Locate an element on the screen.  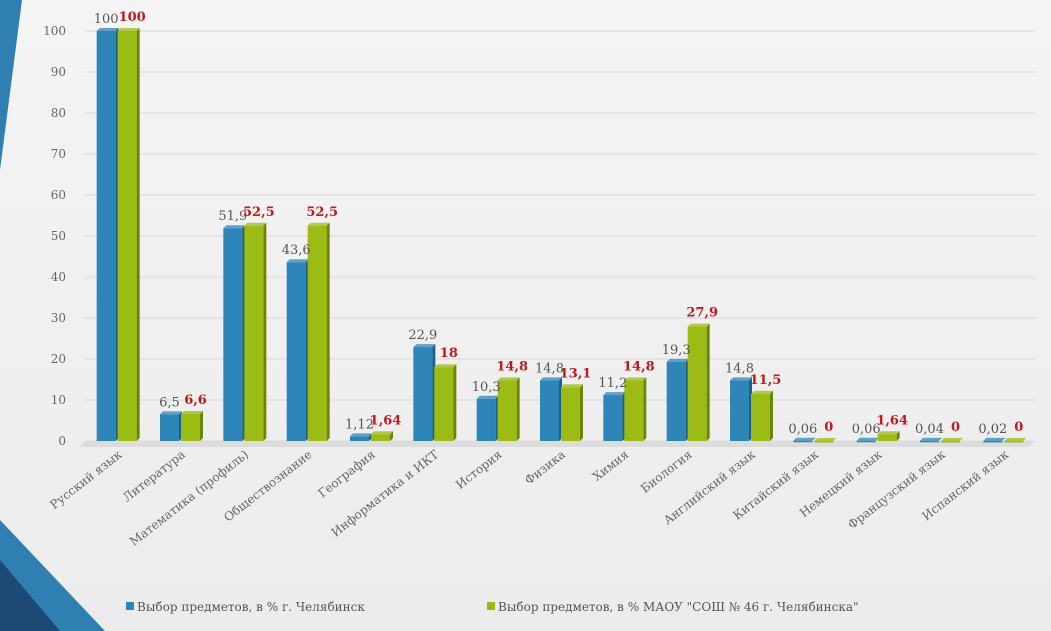
chart-floor is located at coordinates (557, 444).